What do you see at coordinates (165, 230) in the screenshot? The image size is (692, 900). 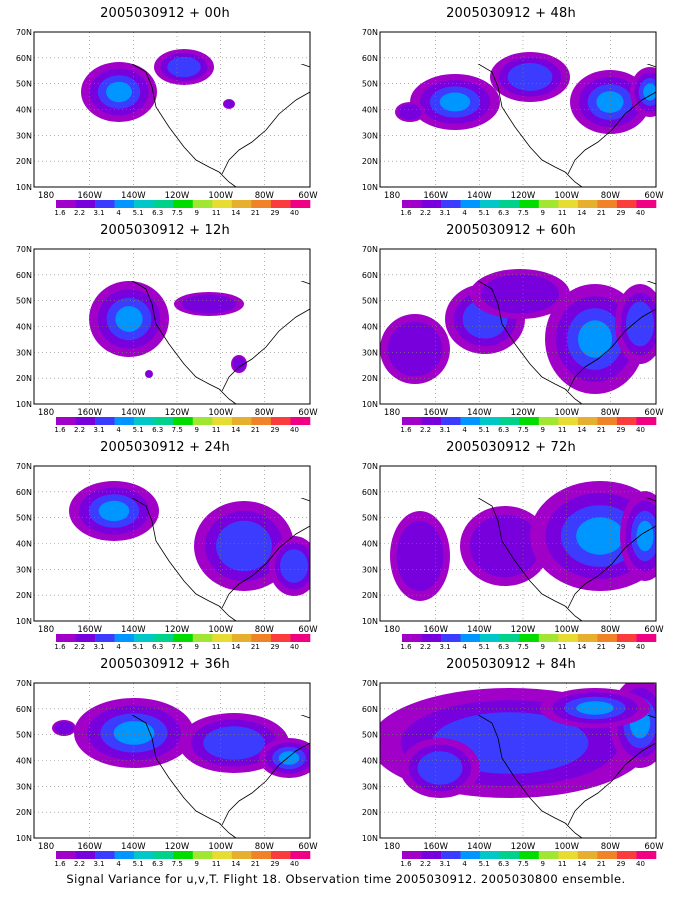 I see `panel-title: 2005030912 + 12h` at bounding box center [165, 230].